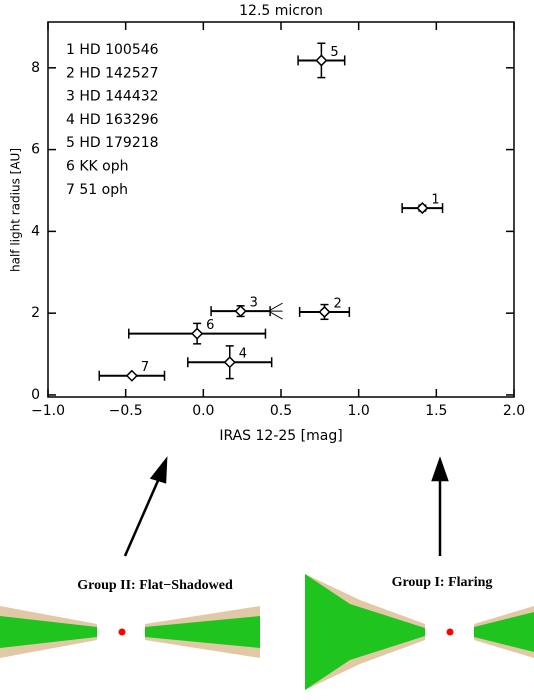 This screenshot has height=700, width=534. I want to click on arrows, so click(286, 506).